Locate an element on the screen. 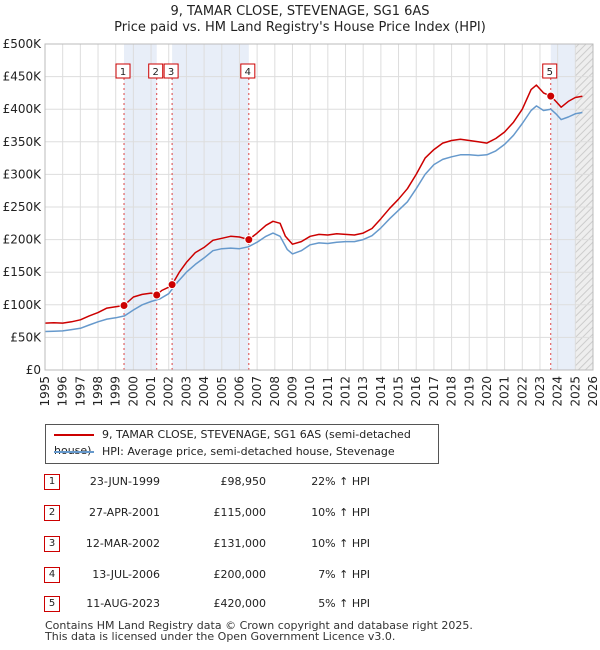 This screenshot has width=600, height=650. sale-date: 12-MAR-2002 is located at coordinates (122, 543).